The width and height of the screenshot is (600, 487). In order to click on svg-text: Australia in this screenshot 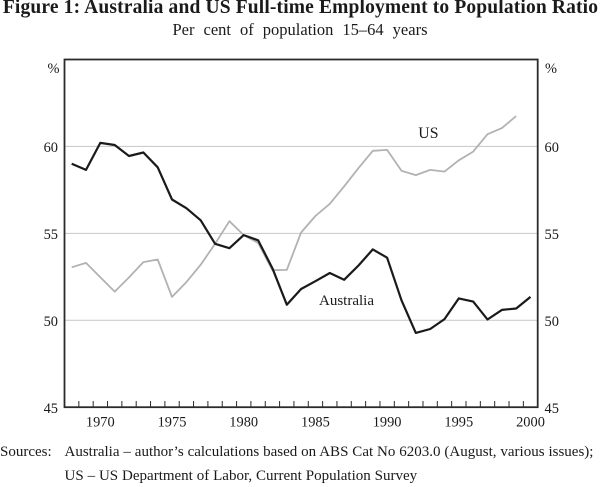, I will do `click(346, 301)`.